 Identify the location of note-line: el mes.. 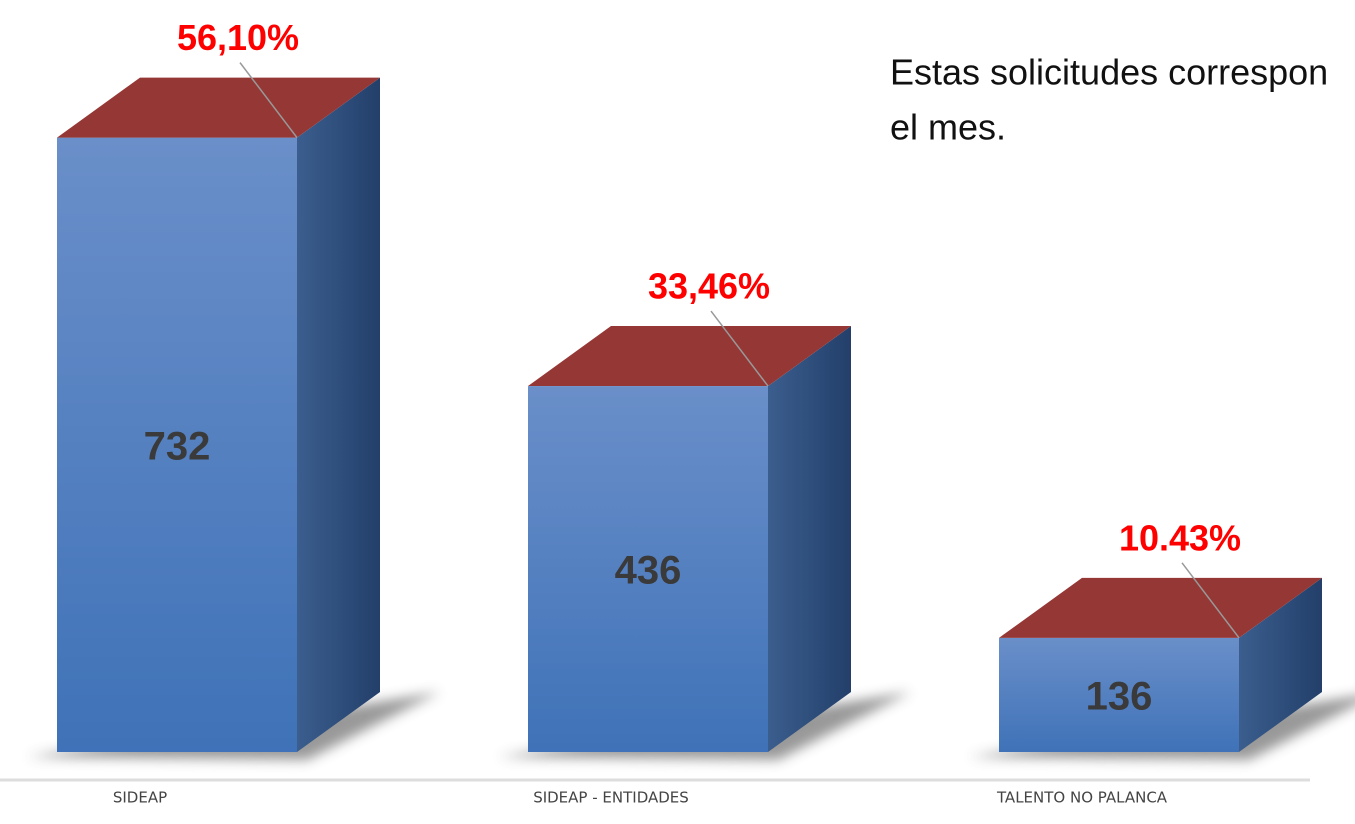
(948, 127).